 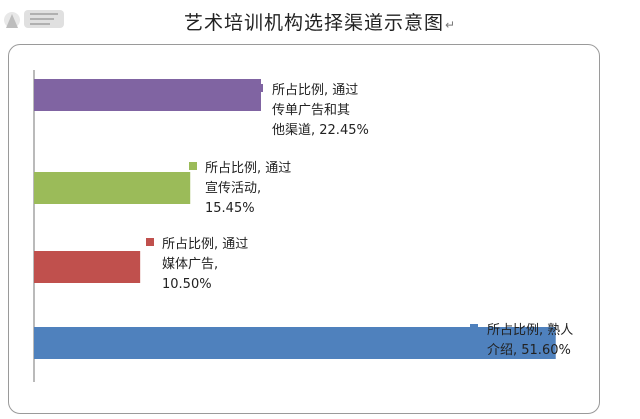 I want to click on data-label-2-line-2: 10.50%, so click(x=187, y=284).